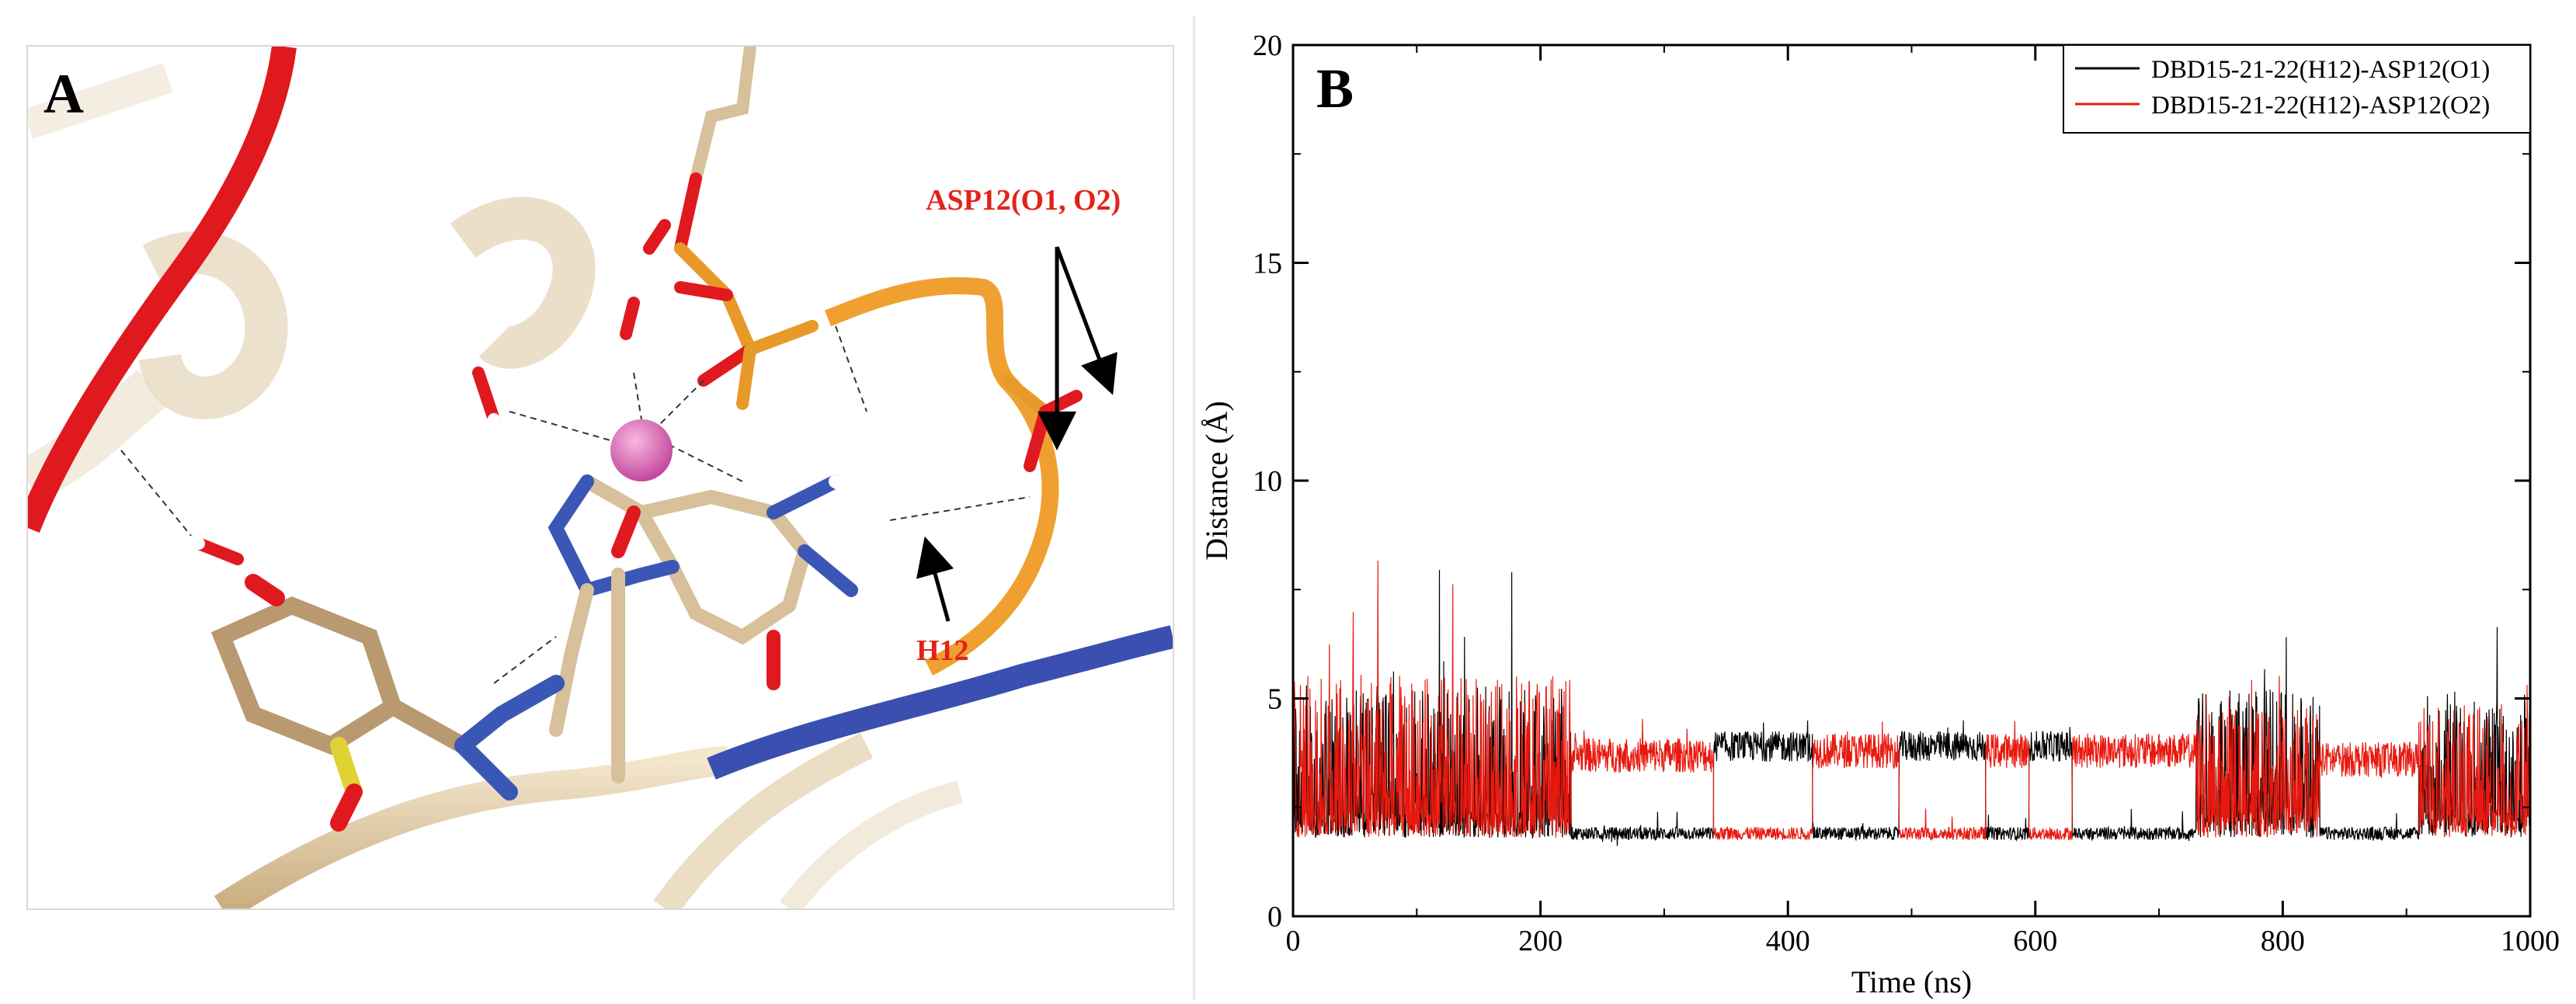  What do you see at coordinates (1788, 941) in the screenshot?
I see `x-tick-label: 400` at bounding box center [1788, 941].